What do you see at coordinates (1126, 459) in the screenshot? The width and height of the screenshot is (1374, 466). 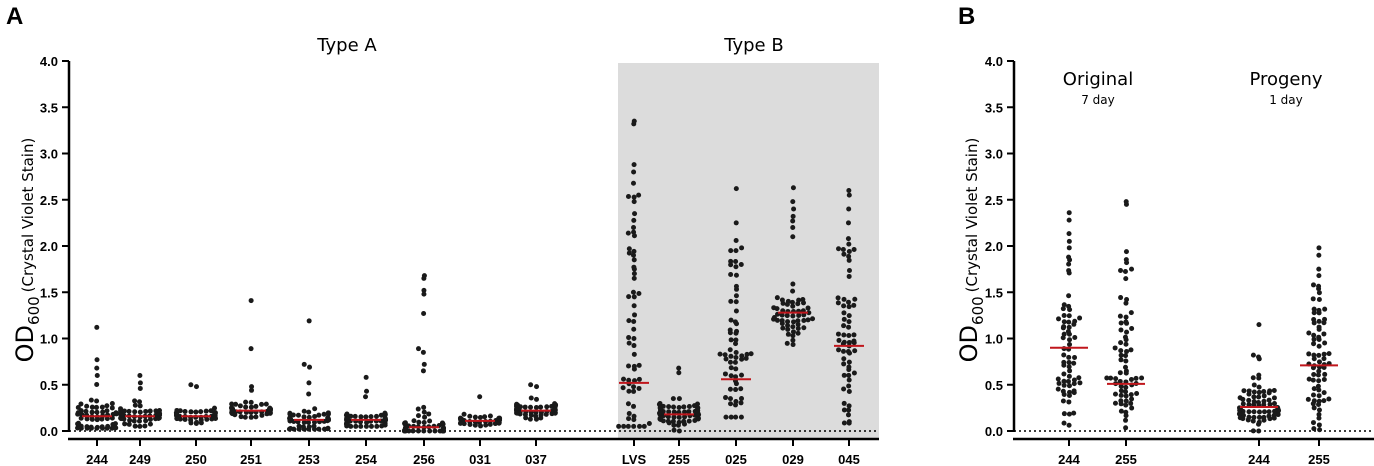 I see `x-tick-label: 255` at bounding box center [1126, 459].